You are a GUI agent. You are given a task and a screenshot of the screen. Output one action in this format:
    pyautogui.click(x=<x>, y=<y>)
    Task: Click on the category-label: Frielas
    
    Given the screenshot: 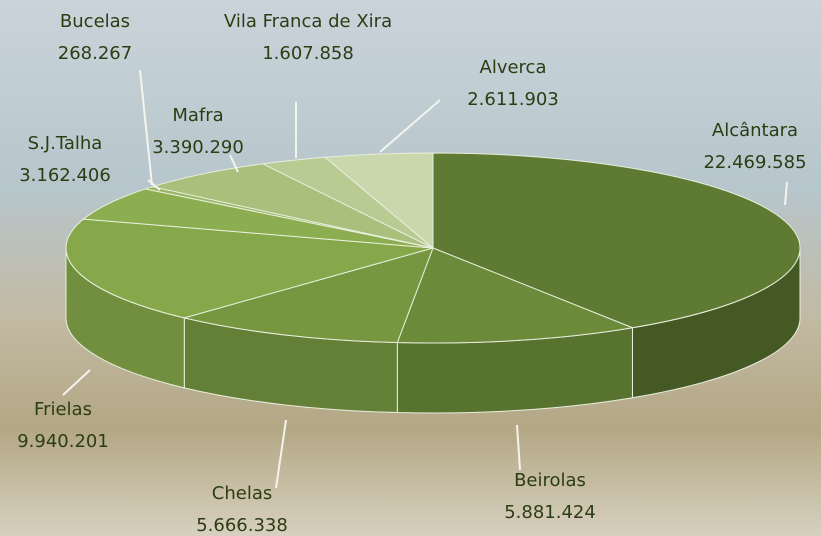 What is the action you would take?
    pyautogui.click(x=63, y=409)
    